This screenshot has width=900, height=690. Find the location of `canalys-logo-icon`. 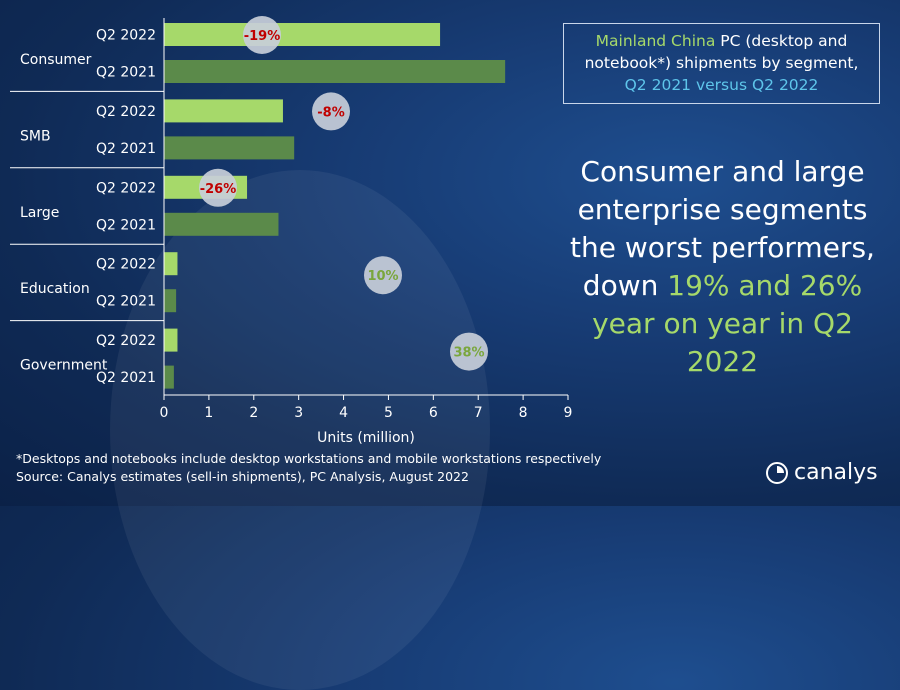

canalys-logo-icon is located at coordinates (777, 472).